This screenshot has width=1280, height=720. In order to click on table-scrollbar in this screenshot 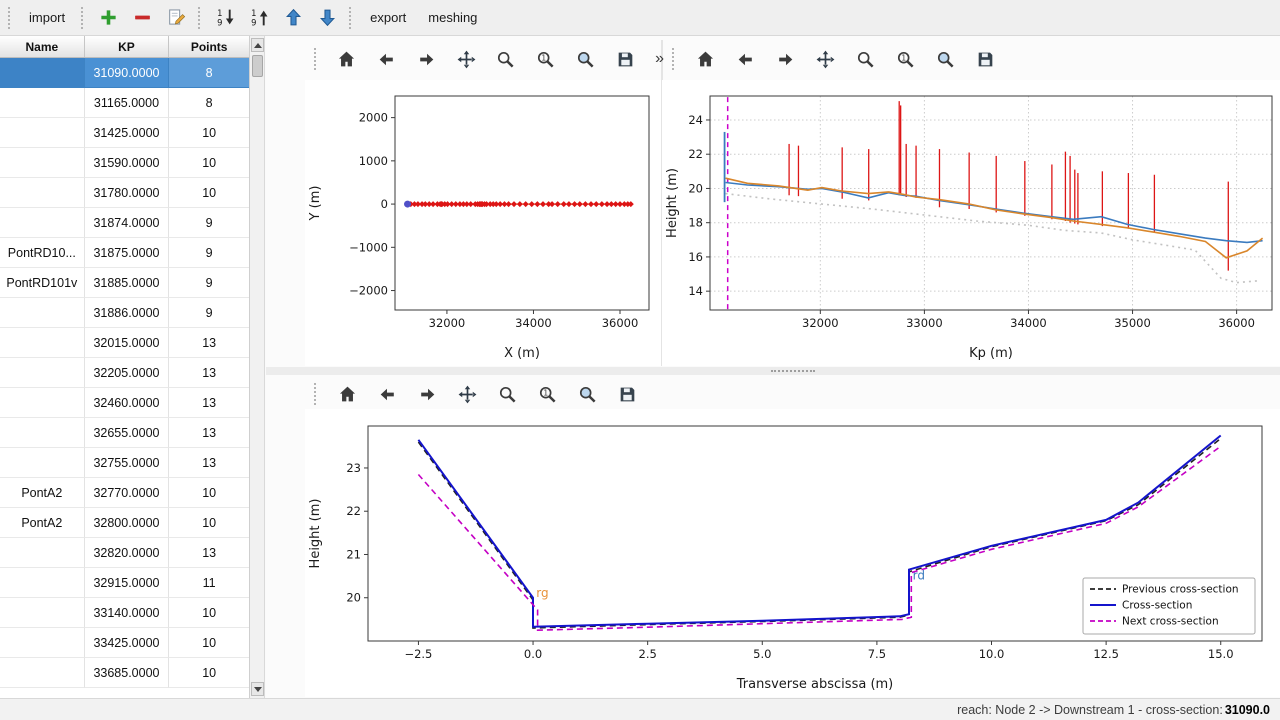, I will do `click(257, 367)`.